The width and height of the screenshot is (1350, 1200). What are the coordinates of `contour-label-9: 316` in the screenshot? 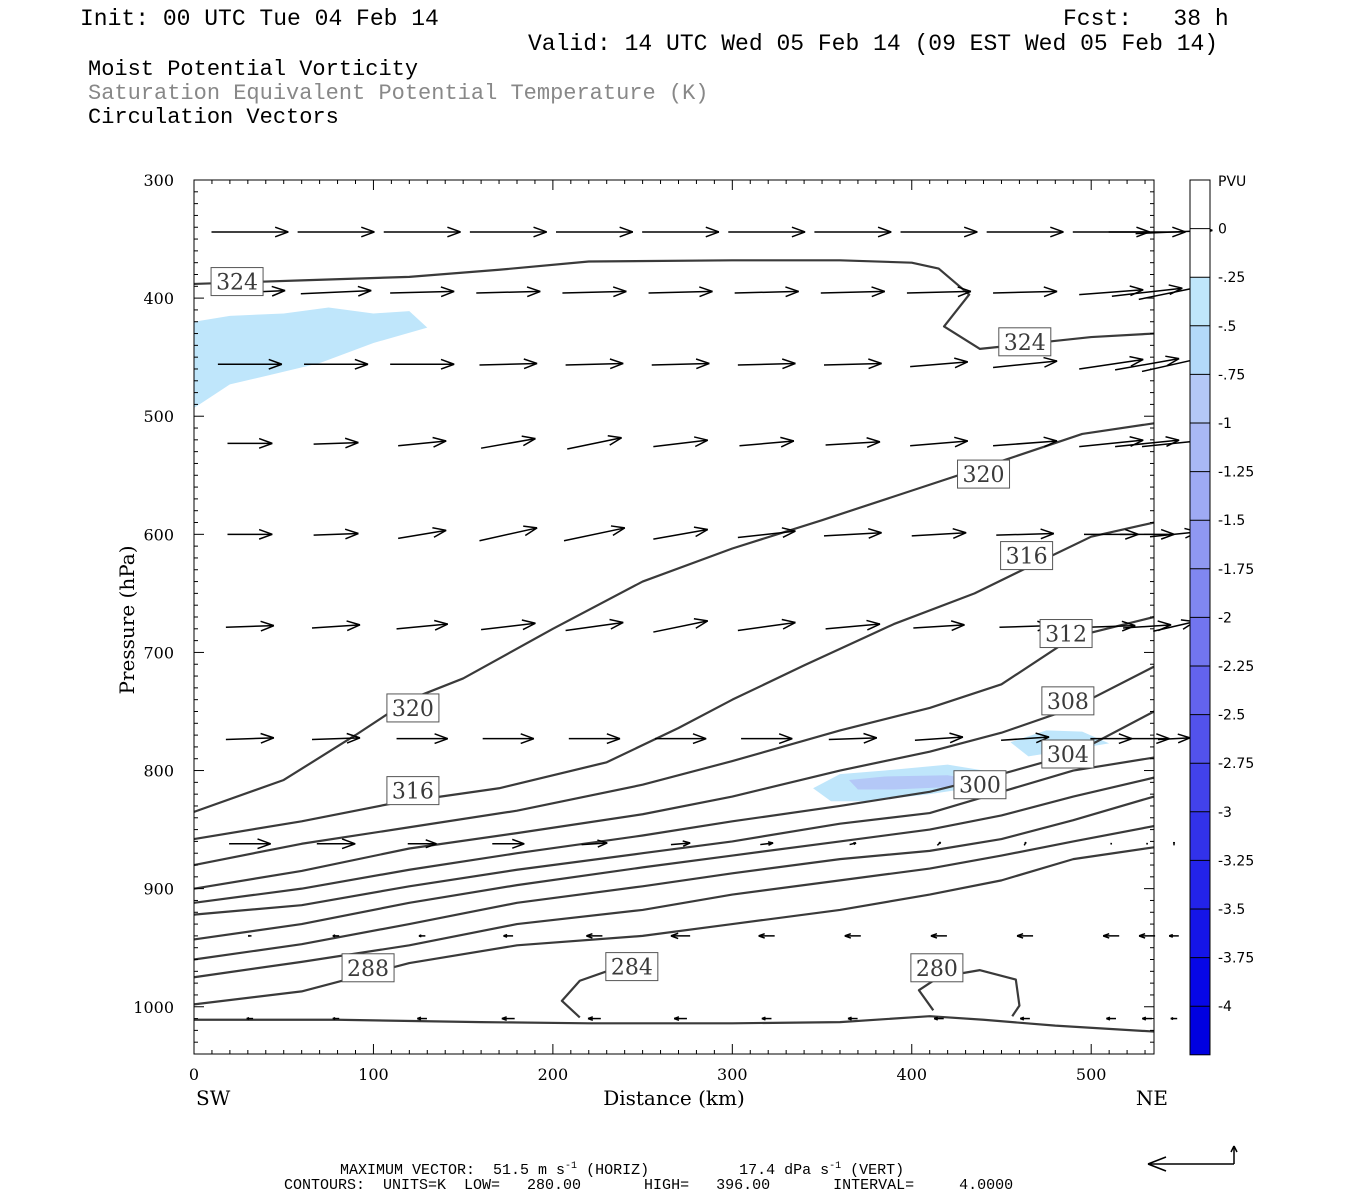 It's located at (413, 792).